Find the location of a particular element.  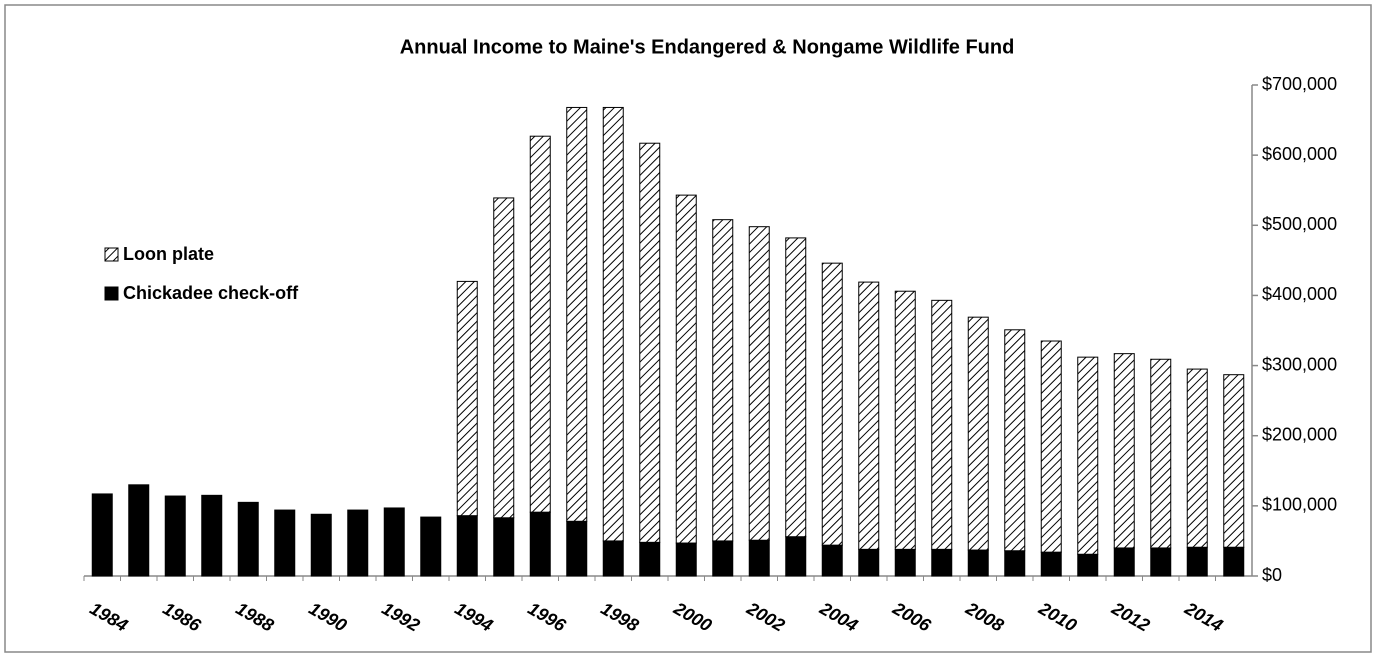

y-tick-label: $600,000 is located at coordinates (1299, 154).